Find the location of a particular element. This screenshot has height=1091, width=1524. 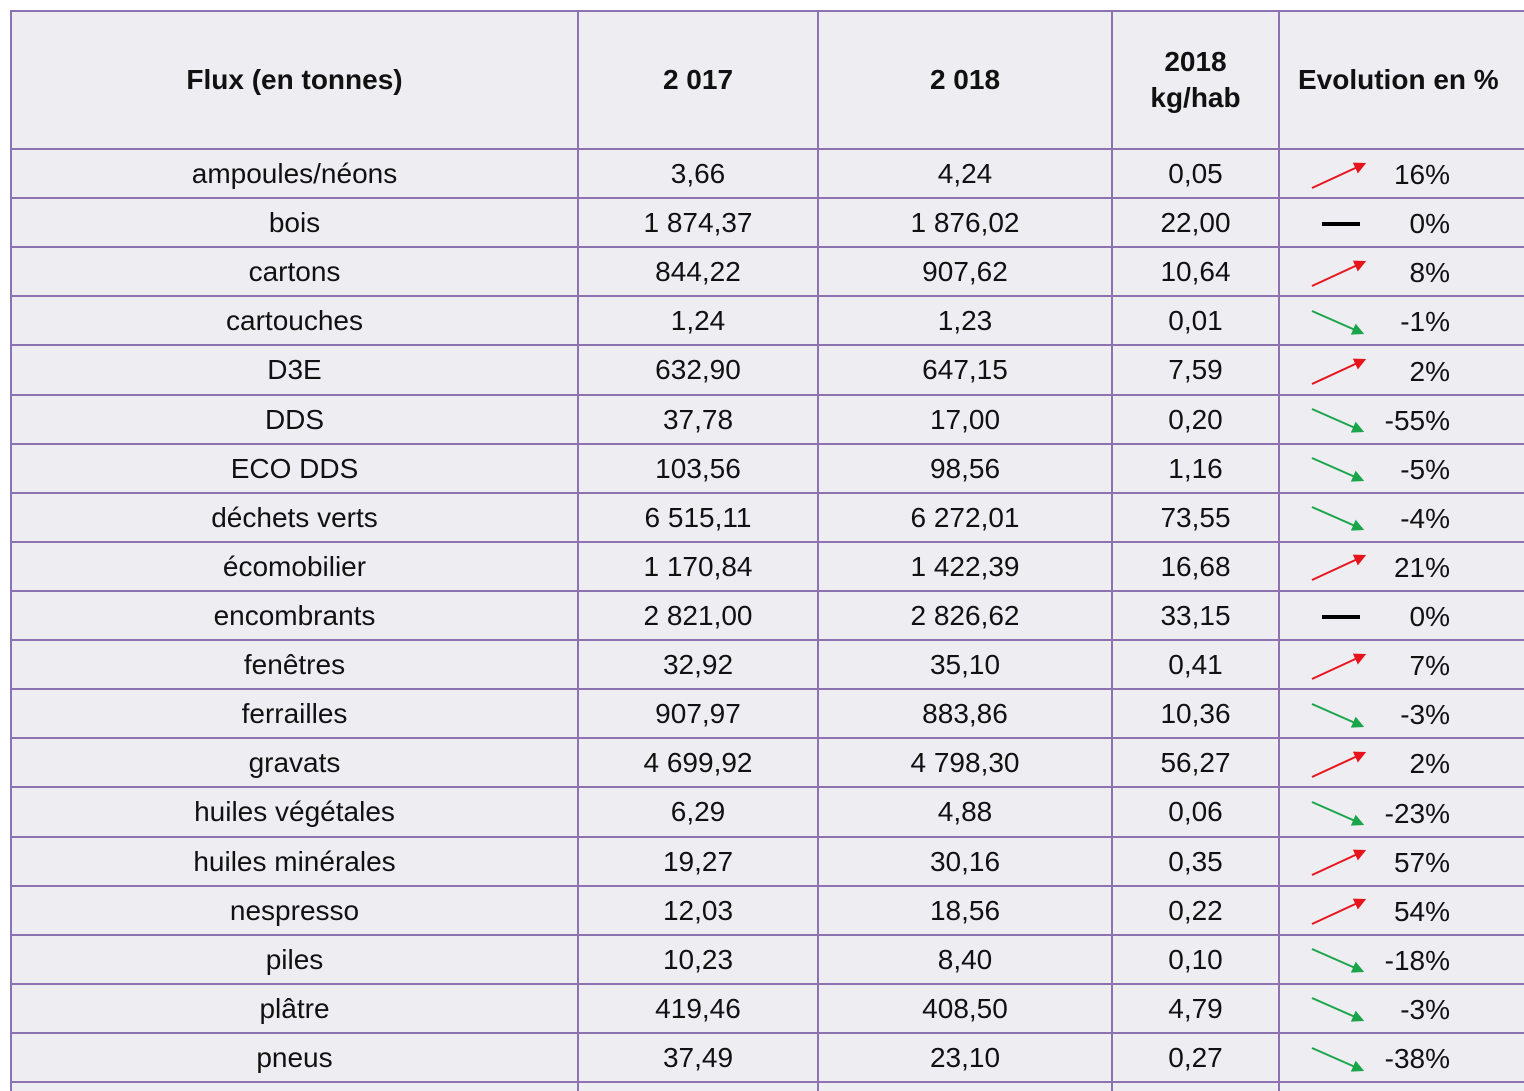

evolution-cell: -38% is located at coordinates (1401, 1057).